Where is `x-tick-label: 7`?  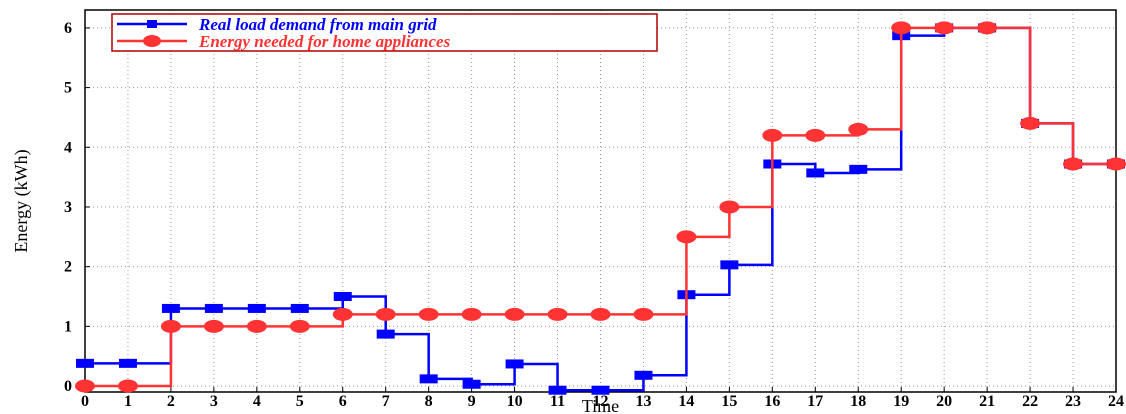
x-tick-label: 7 is located at coordinates (386, 401).